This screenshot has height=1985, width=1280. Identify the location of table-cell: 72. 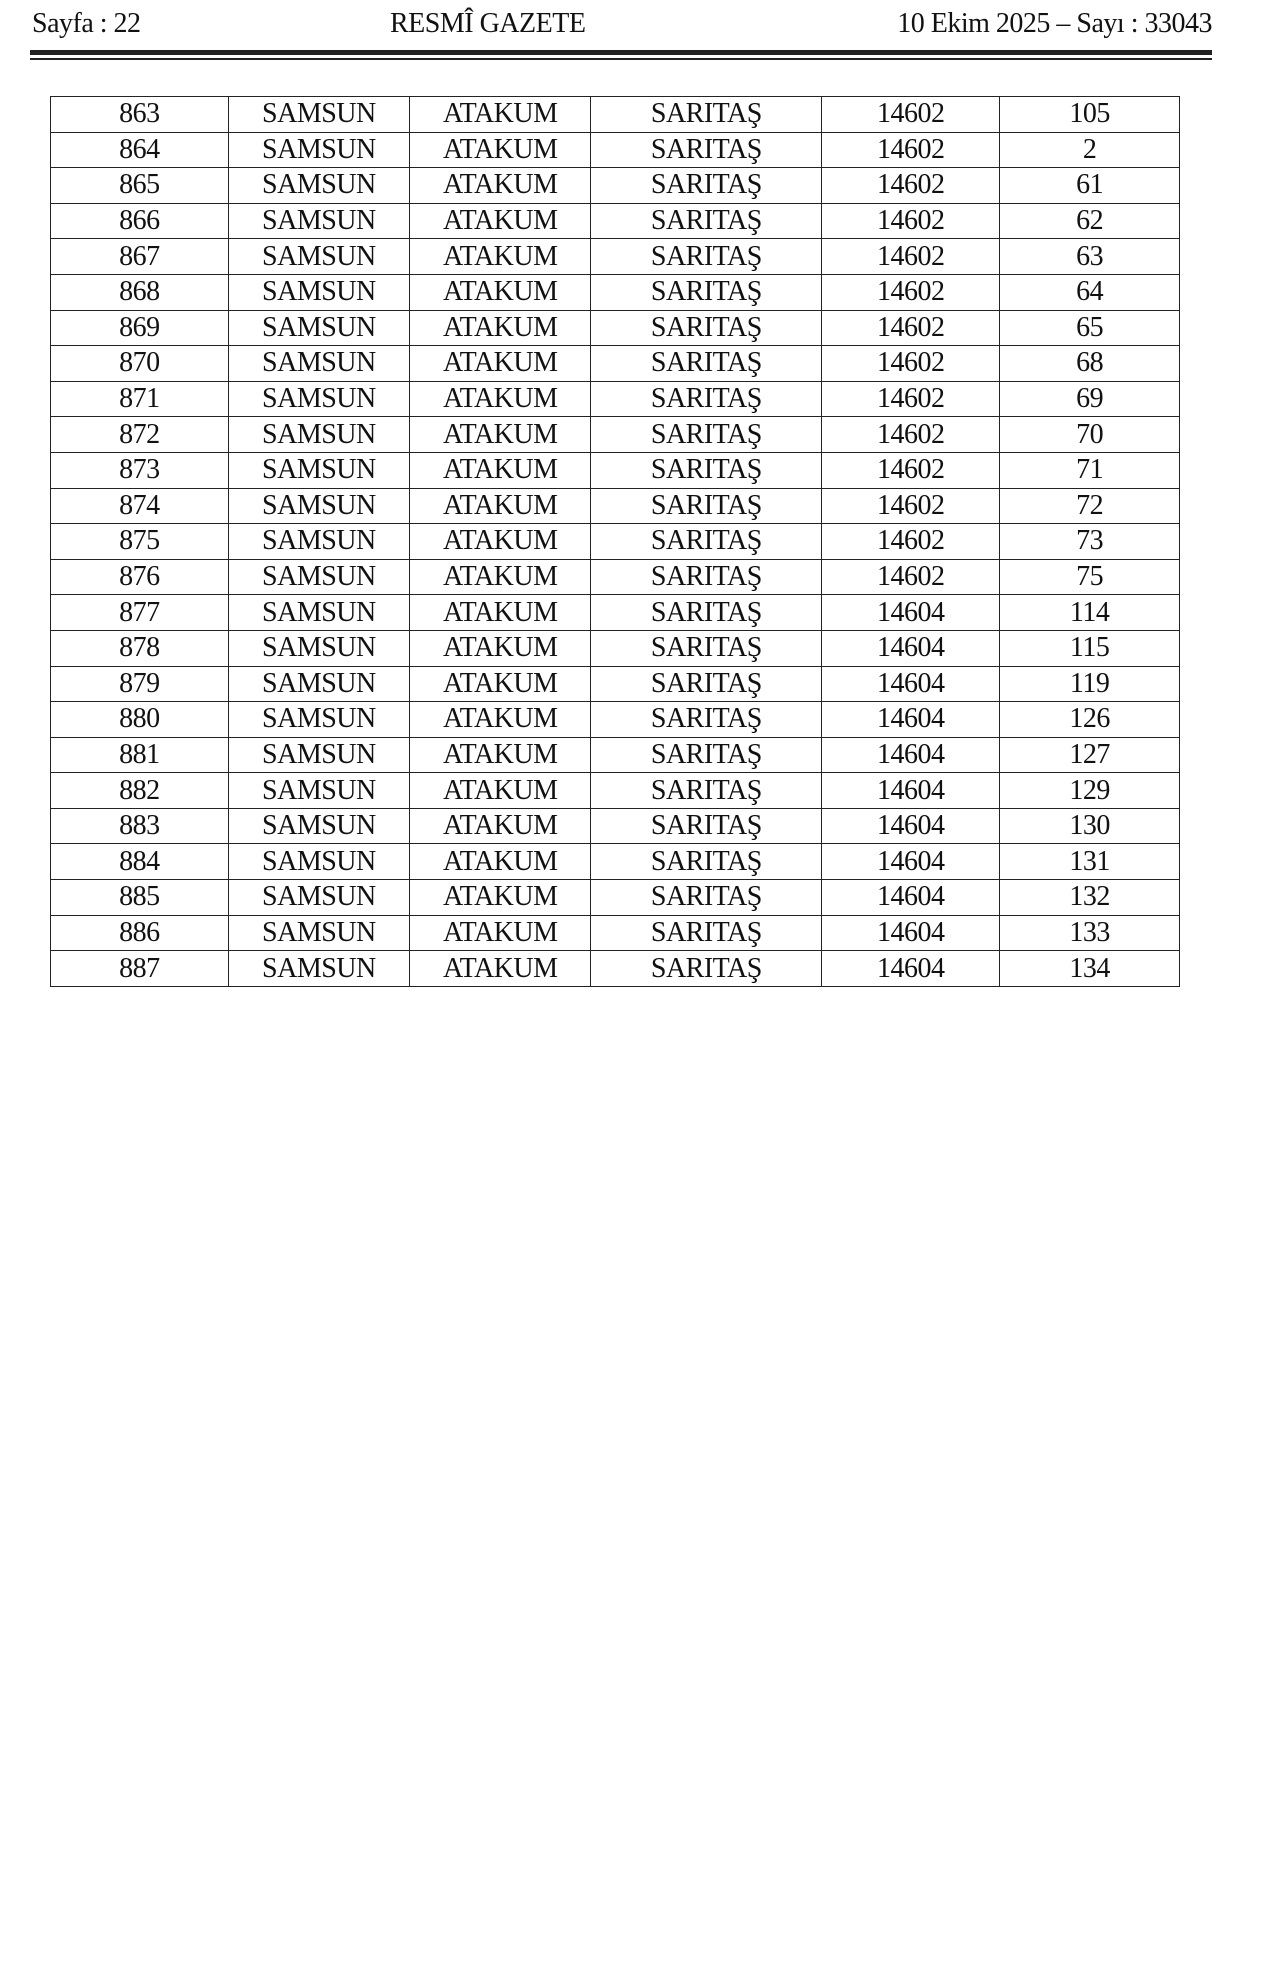
(1089, 506).